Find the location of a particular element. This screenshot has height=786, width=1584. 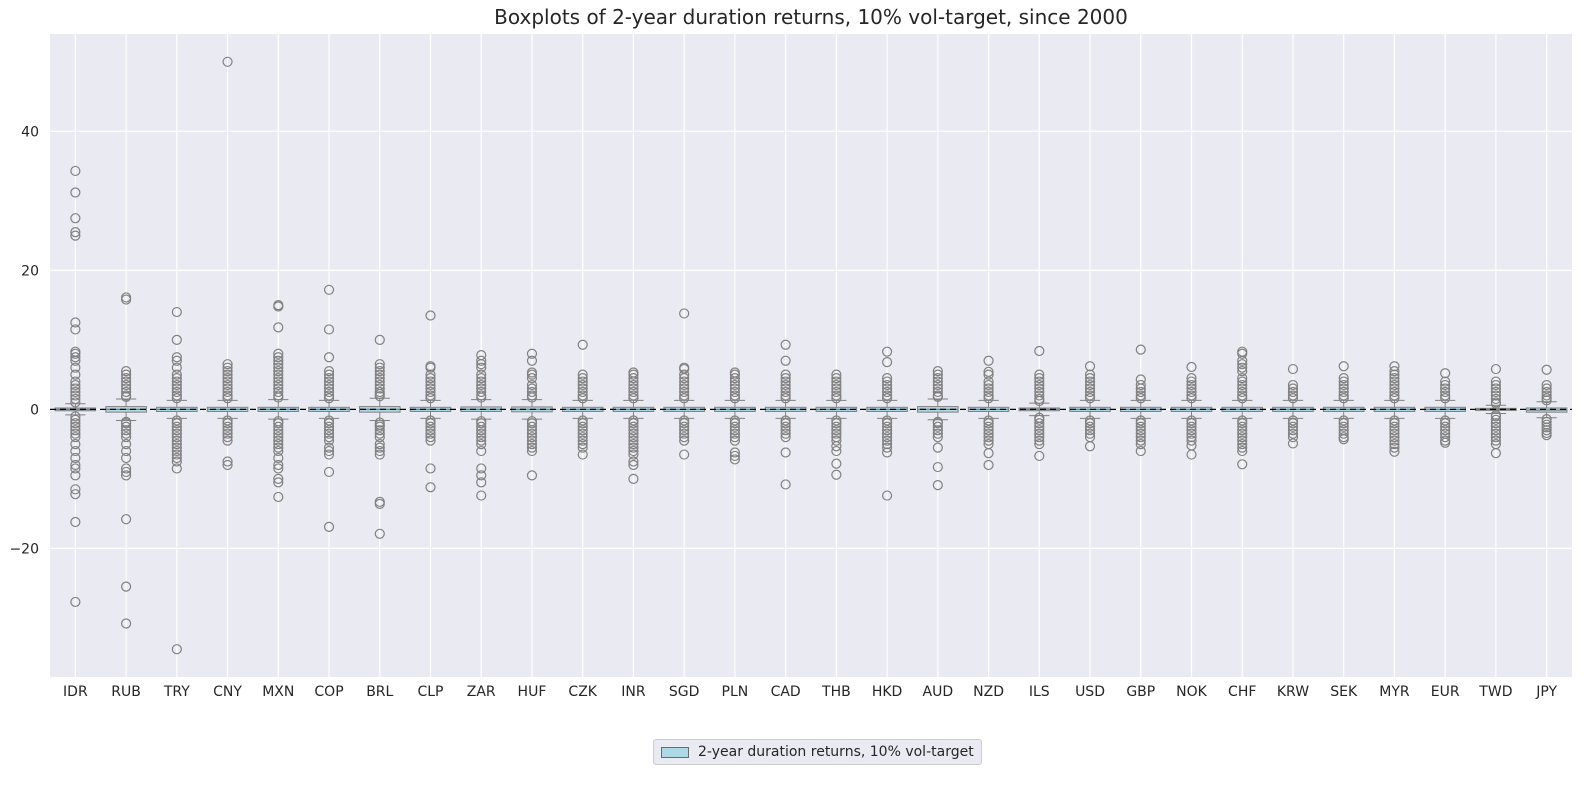

y-tick-label: 40 is located at coordinates (30, 132).